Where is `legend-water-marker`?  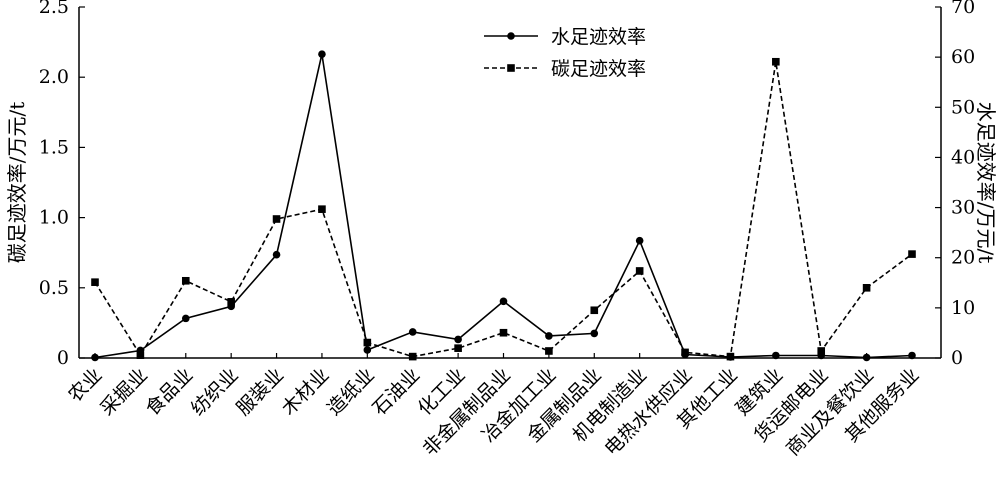 legend-water-marker is located at coordinates (511, 36).